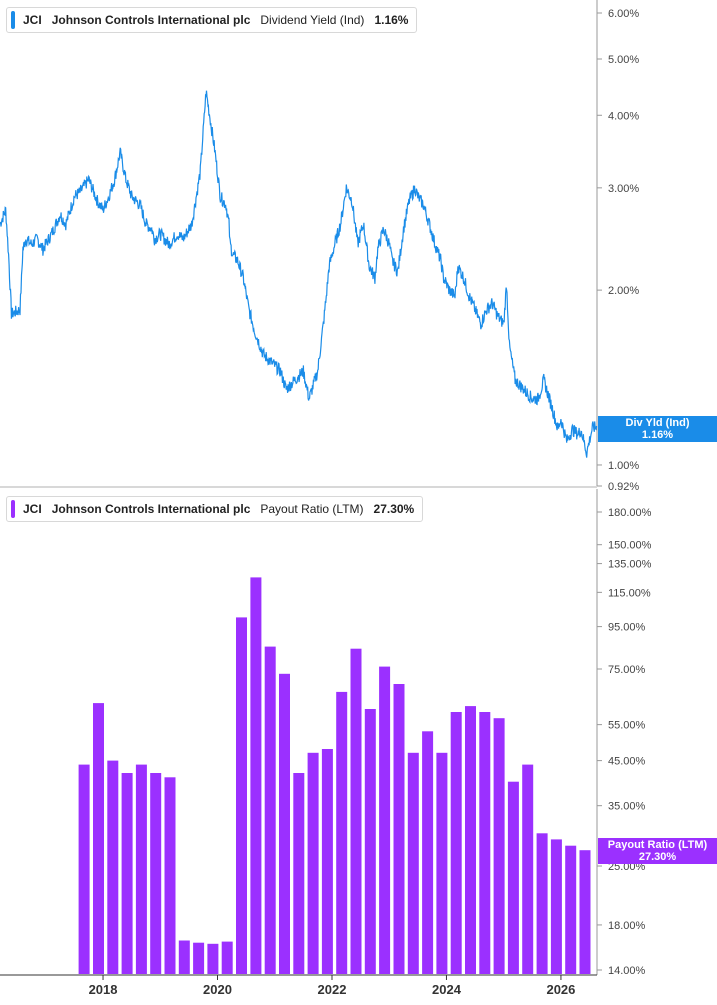 The width and height of the screenshot is (717, 1005). I want to click on y-tick-label: 5.00%, so click(623, 60).